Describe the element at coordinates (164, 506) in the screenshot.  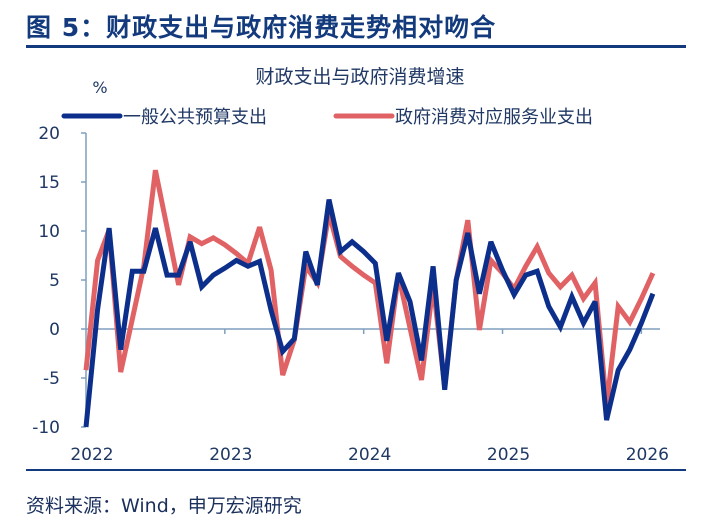
I see `source-note: 资料来源：Wind，申万宏源研究` at that location.